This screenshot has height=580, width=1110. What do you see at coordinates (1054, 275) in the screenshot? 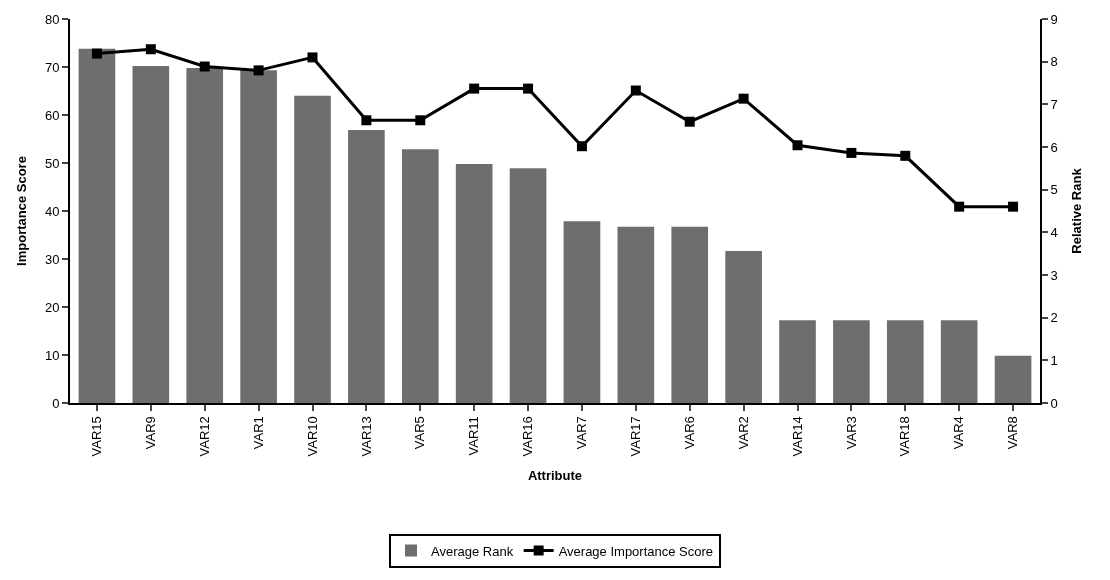
I see `y2-tick-label: 3` at bounding box center [1054, 275].